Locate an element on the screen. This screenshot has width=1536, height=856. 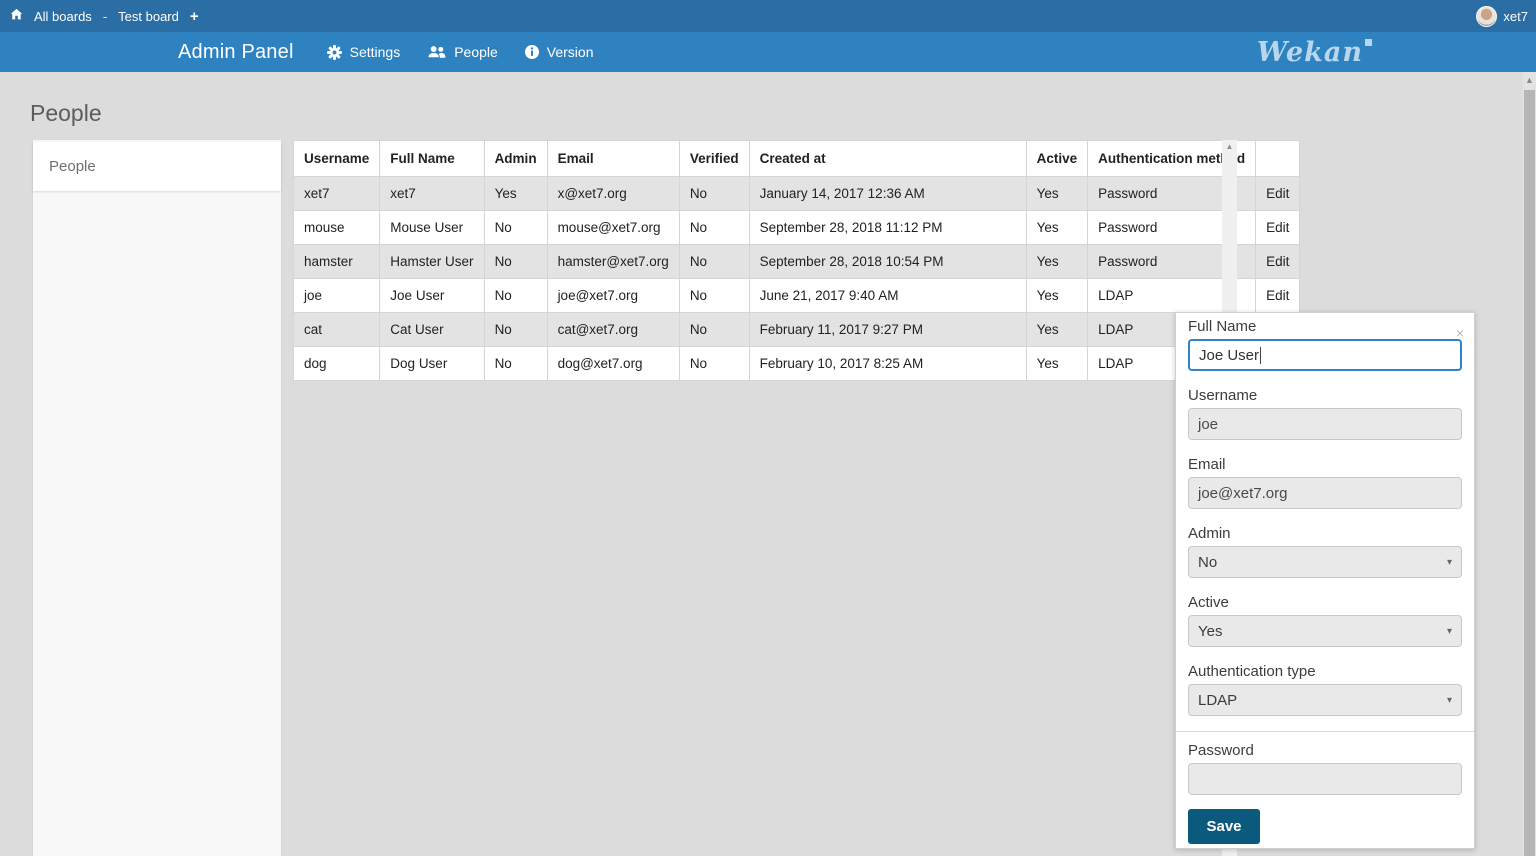
full-name-field: Full Name Joe User is located at coordinates (1325, 344).